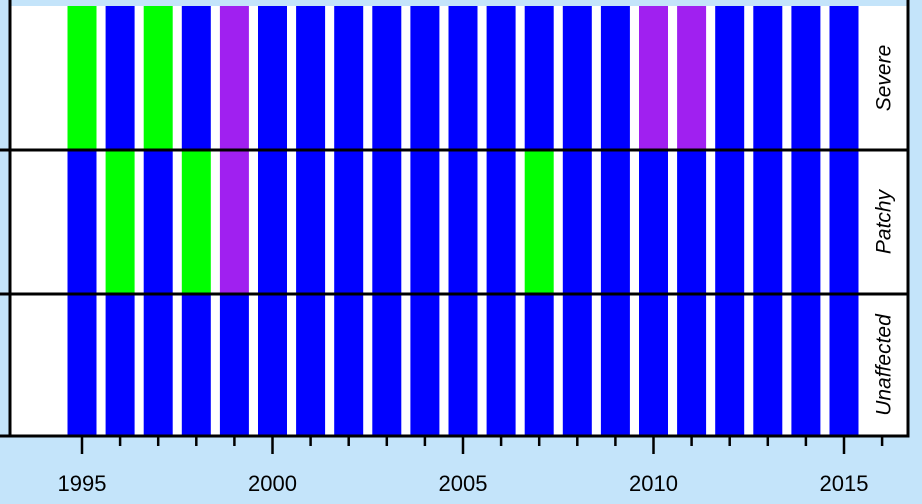 The image size is (922, 504). What do you see at coordinates (539, 365) in the screenshot?
I see `cell-unaffected-2007` at bounding box center [539, 365].